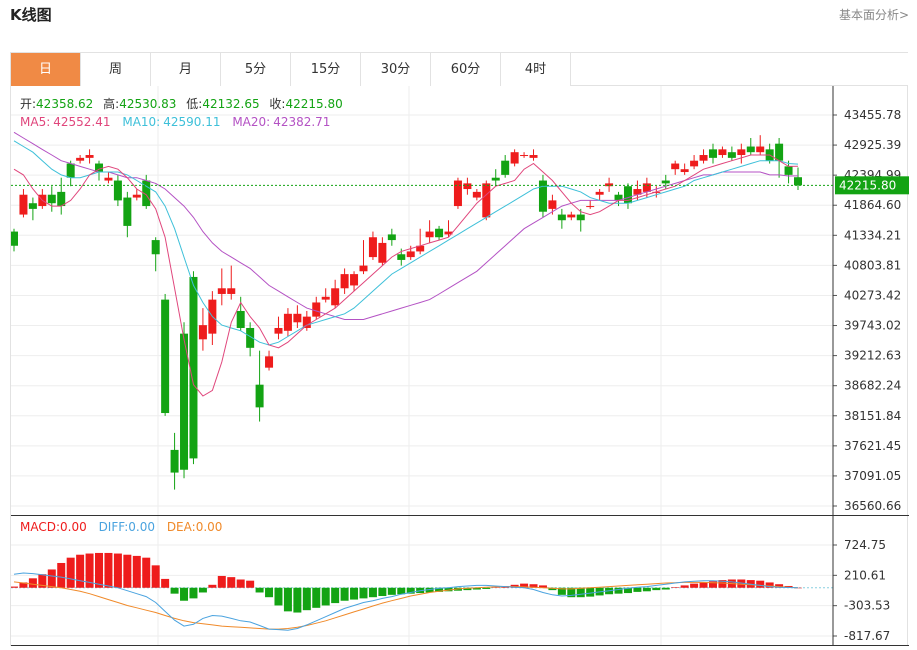 The width and height of the screenshot is (917, 650). I want to click on last-price-badge, so click(872, 185).